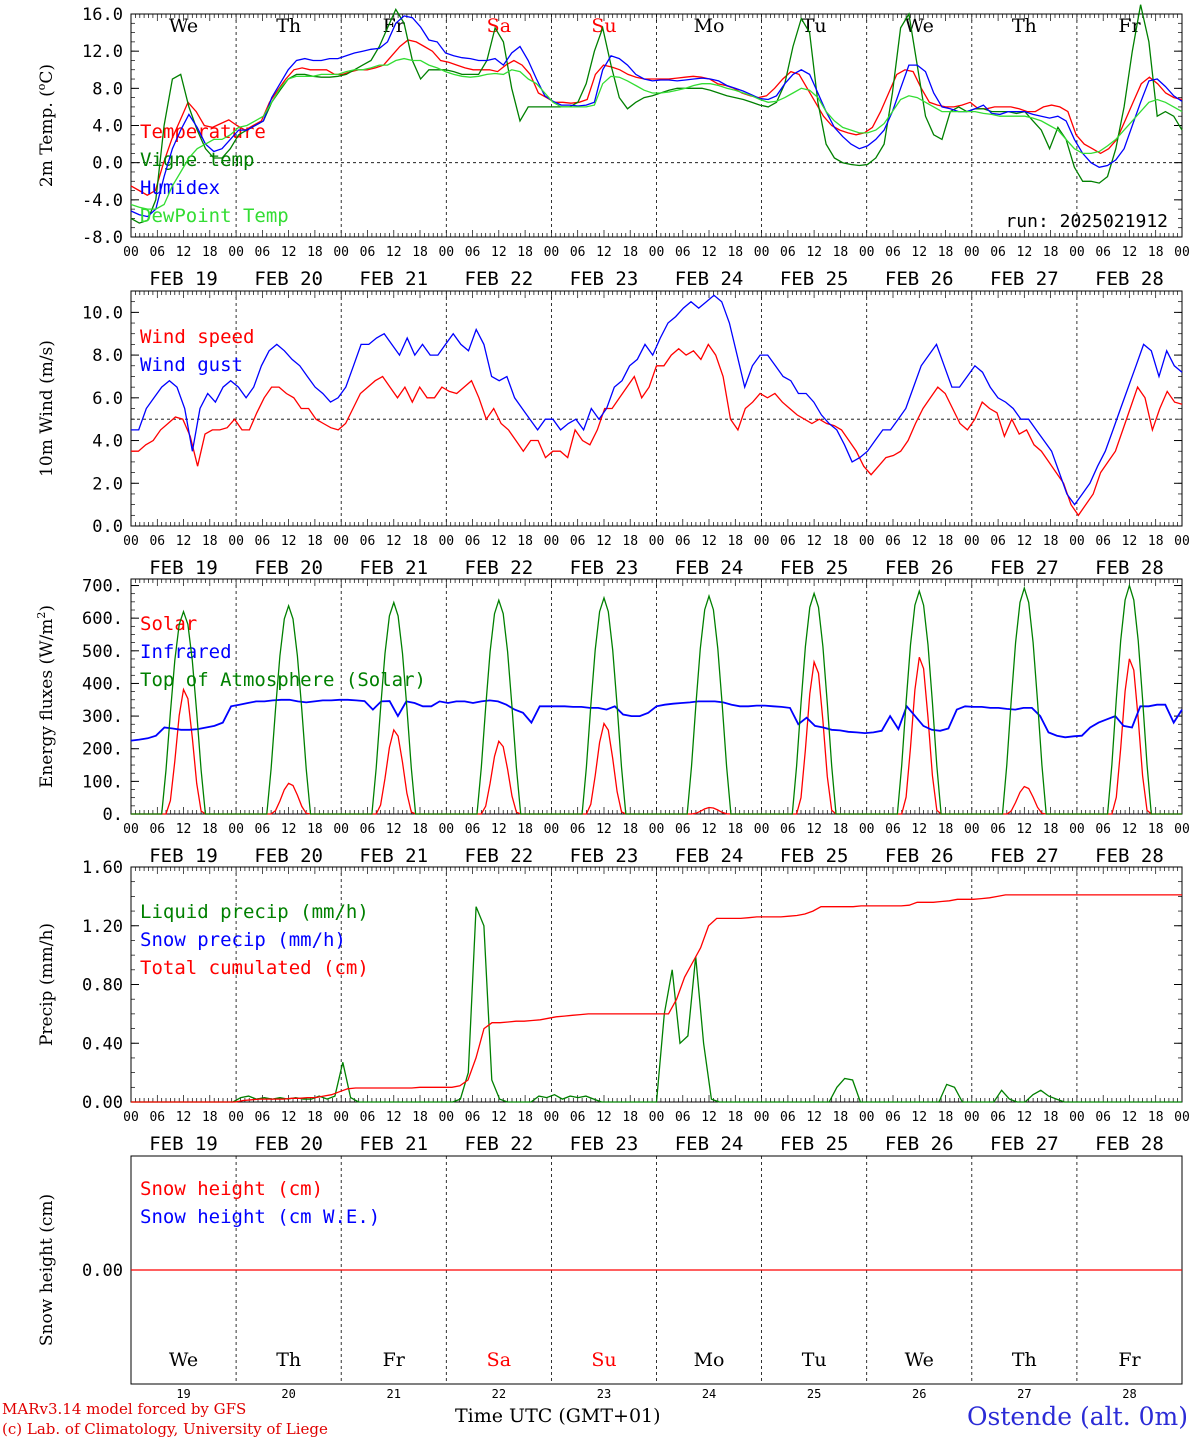 The image size is (1194, 1440). I want to click on y-tick-label: 700., so click(102, 587).